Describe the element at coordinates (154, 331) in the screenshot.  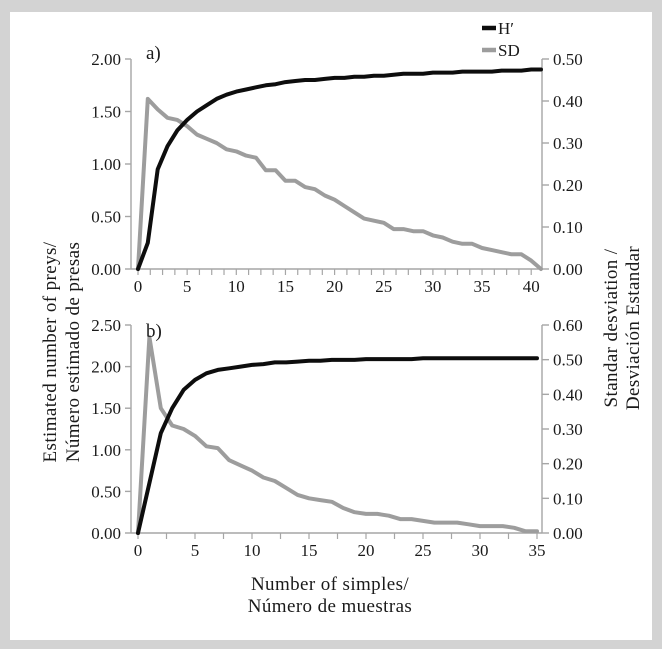
I see `panel-label-b: b)` at that location.